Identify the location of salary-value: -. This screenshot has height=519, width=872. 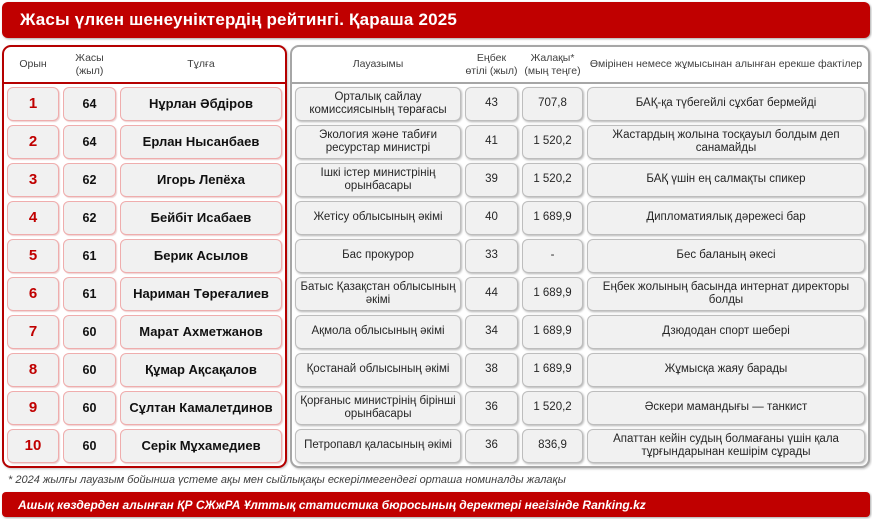
(552, 255).